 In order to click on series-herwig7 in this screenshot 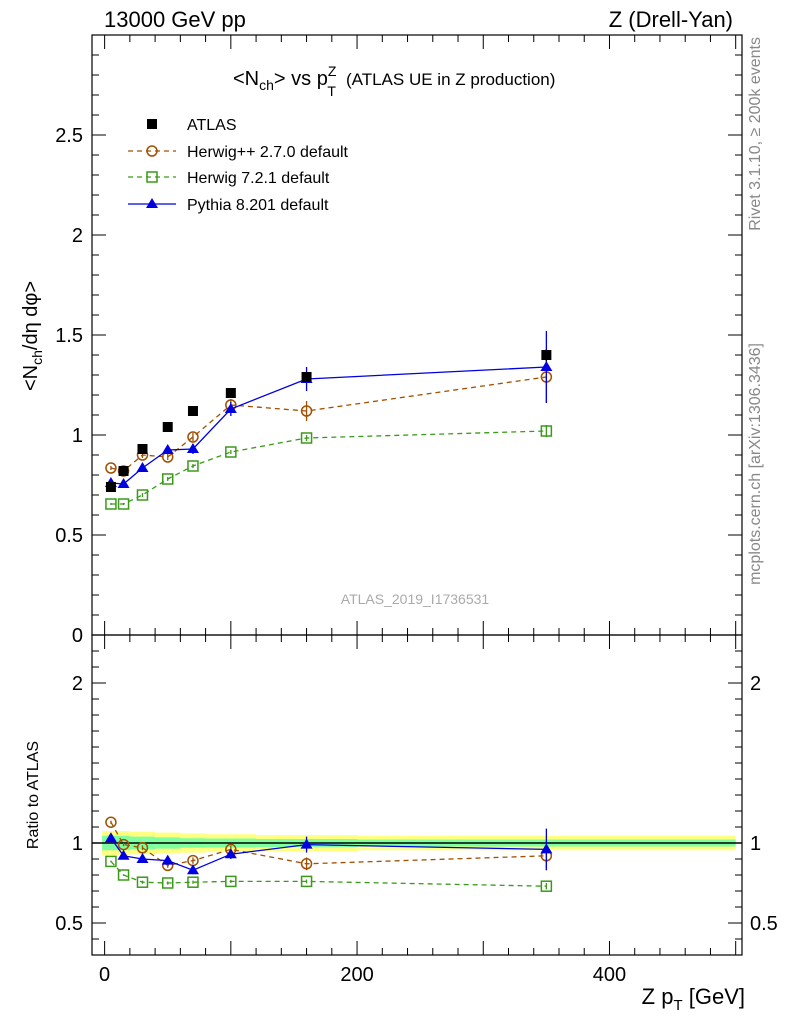, I will do `click(329, 467)`.